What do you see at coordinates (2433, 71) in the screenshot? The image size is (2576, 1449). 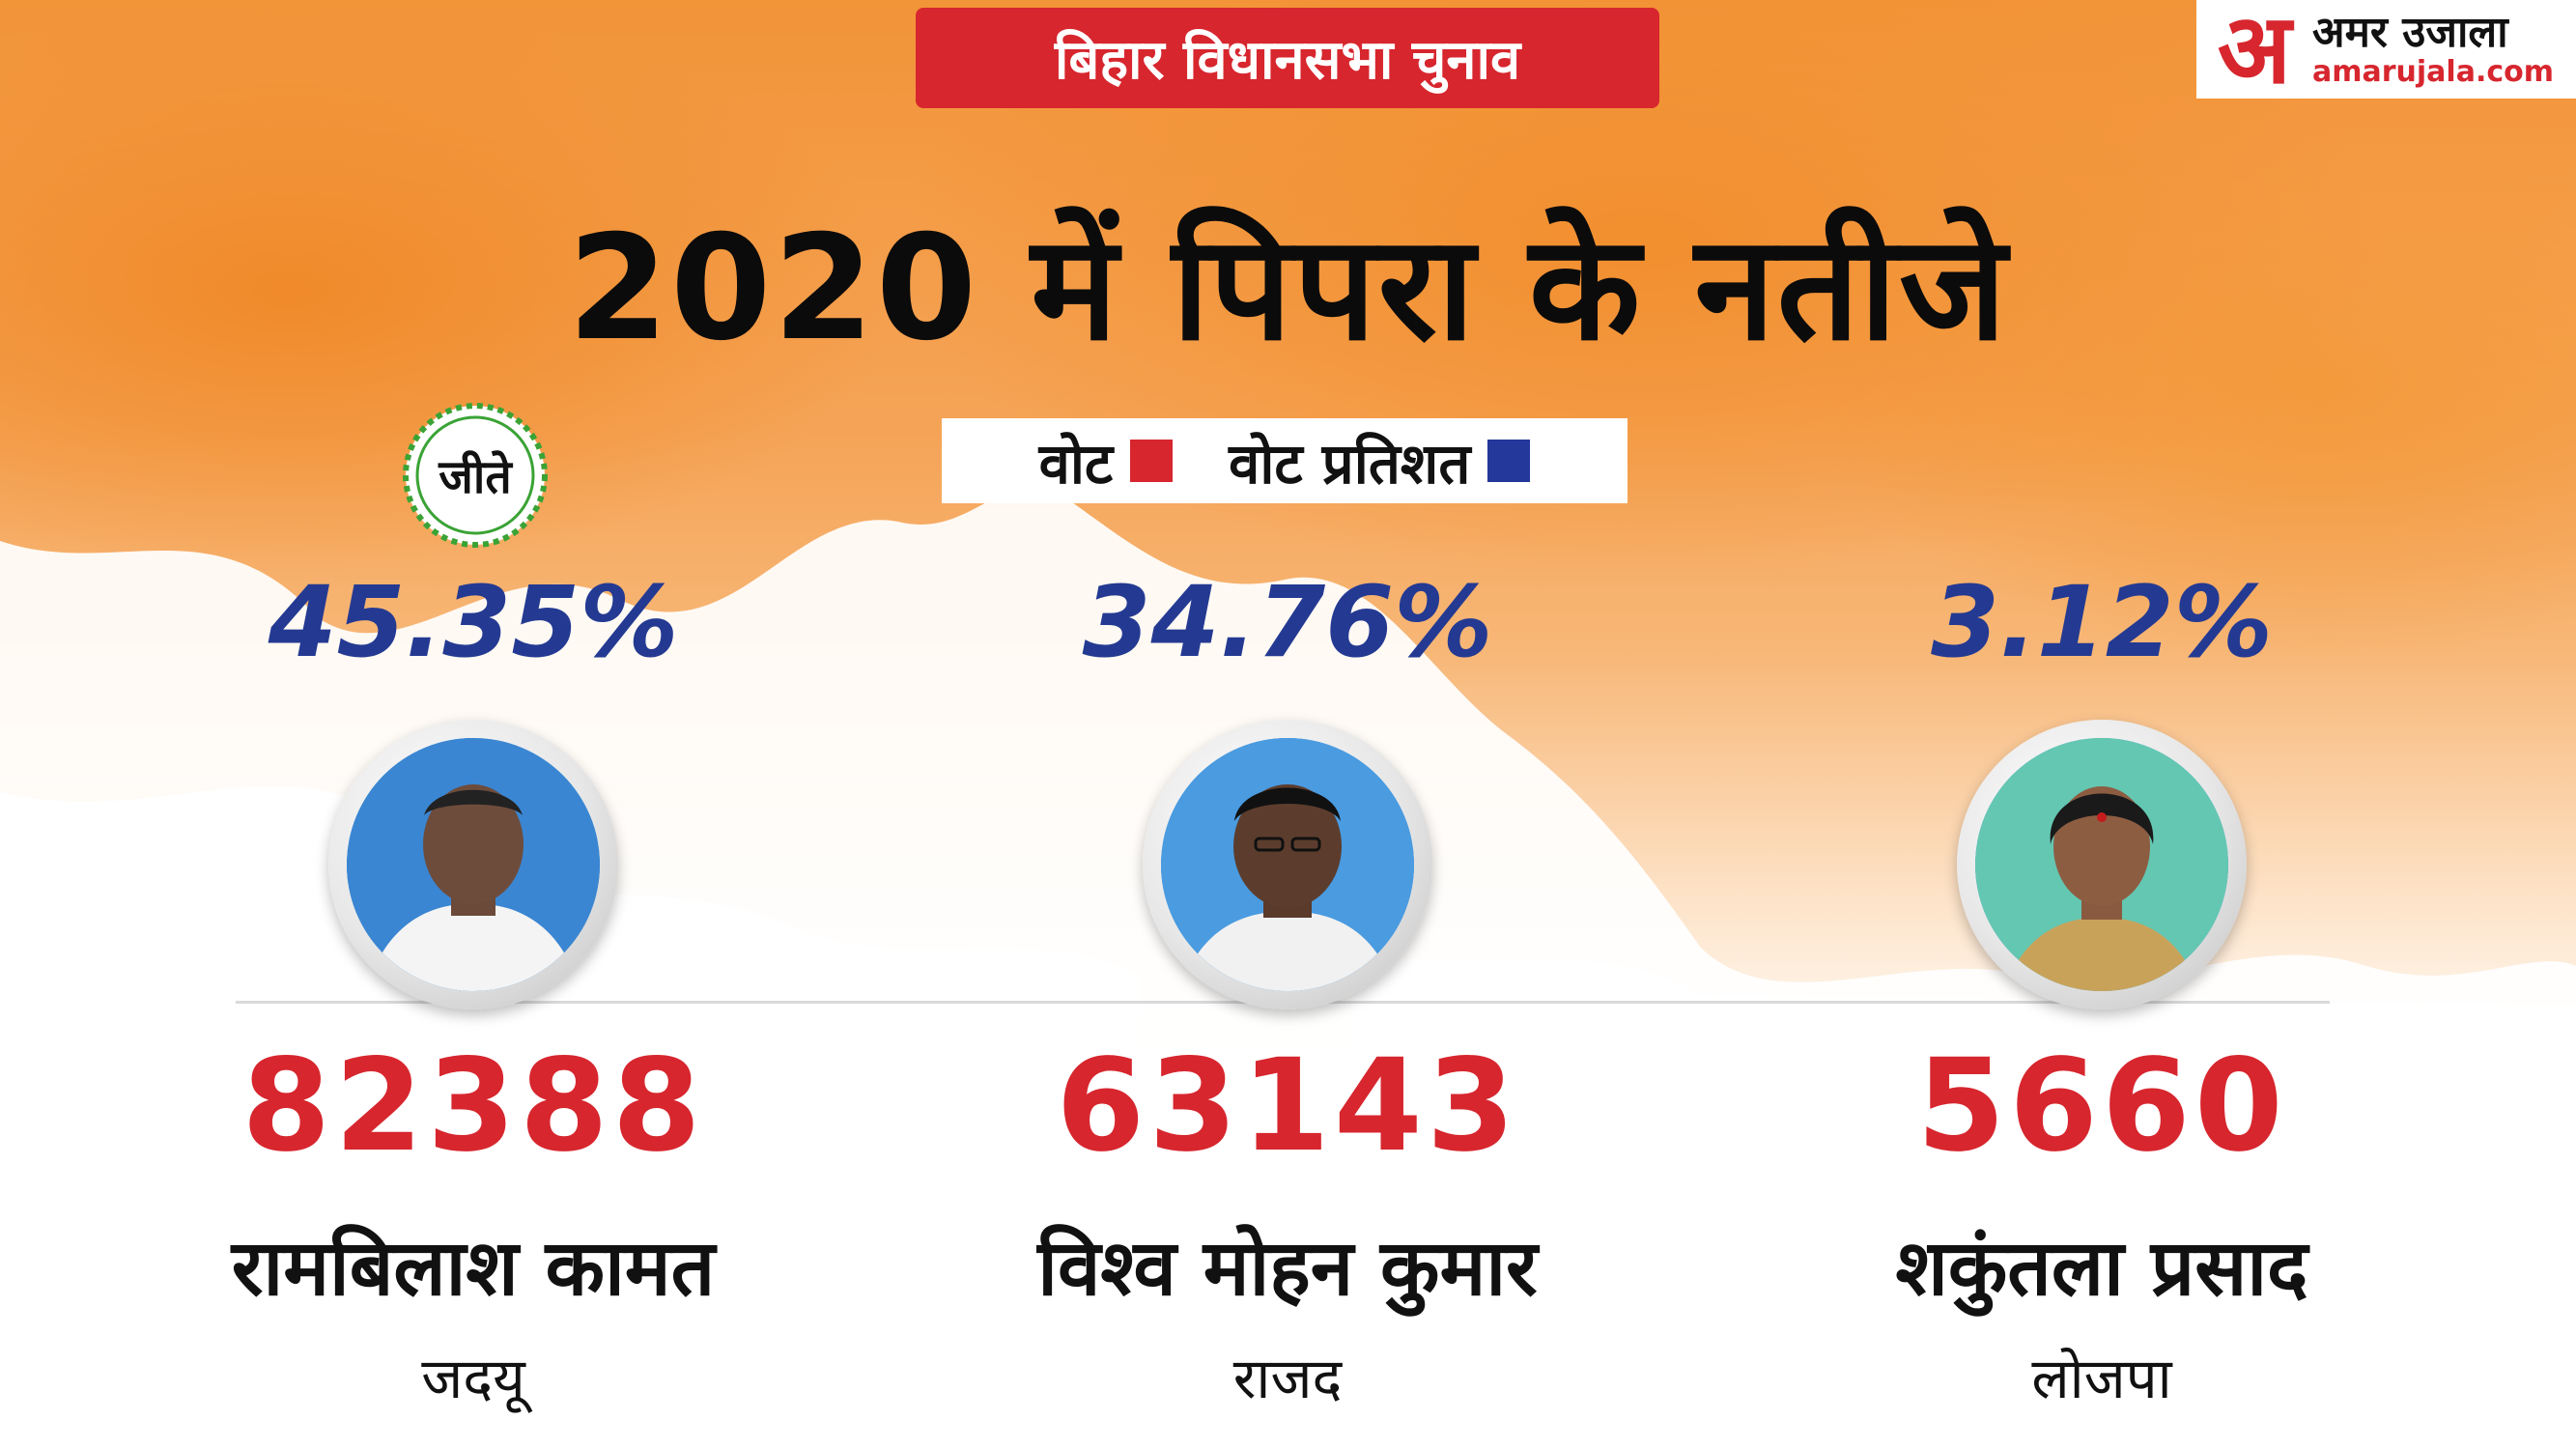 I see `logo-domain: amarujala.com` at bounding box center [2433, 71].